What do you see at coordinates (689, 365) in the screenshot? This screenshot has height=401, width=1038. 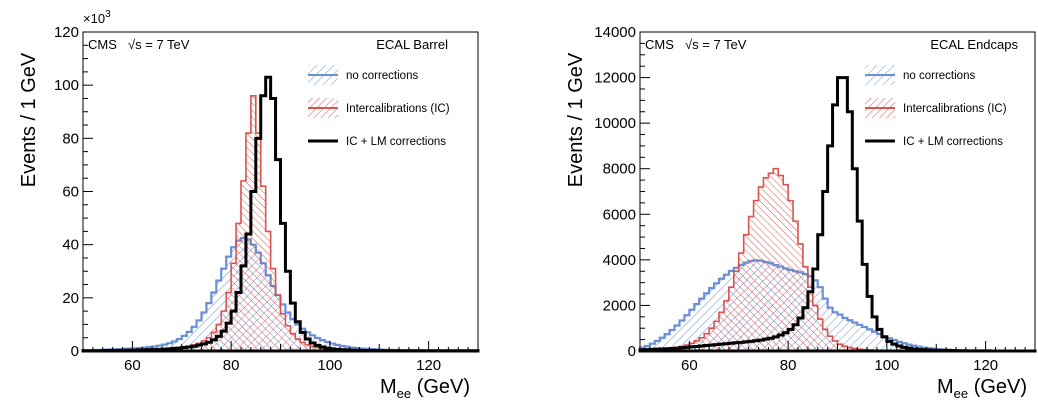 I see `right-x-tick-label: 60` at bounding box center [689, 365].